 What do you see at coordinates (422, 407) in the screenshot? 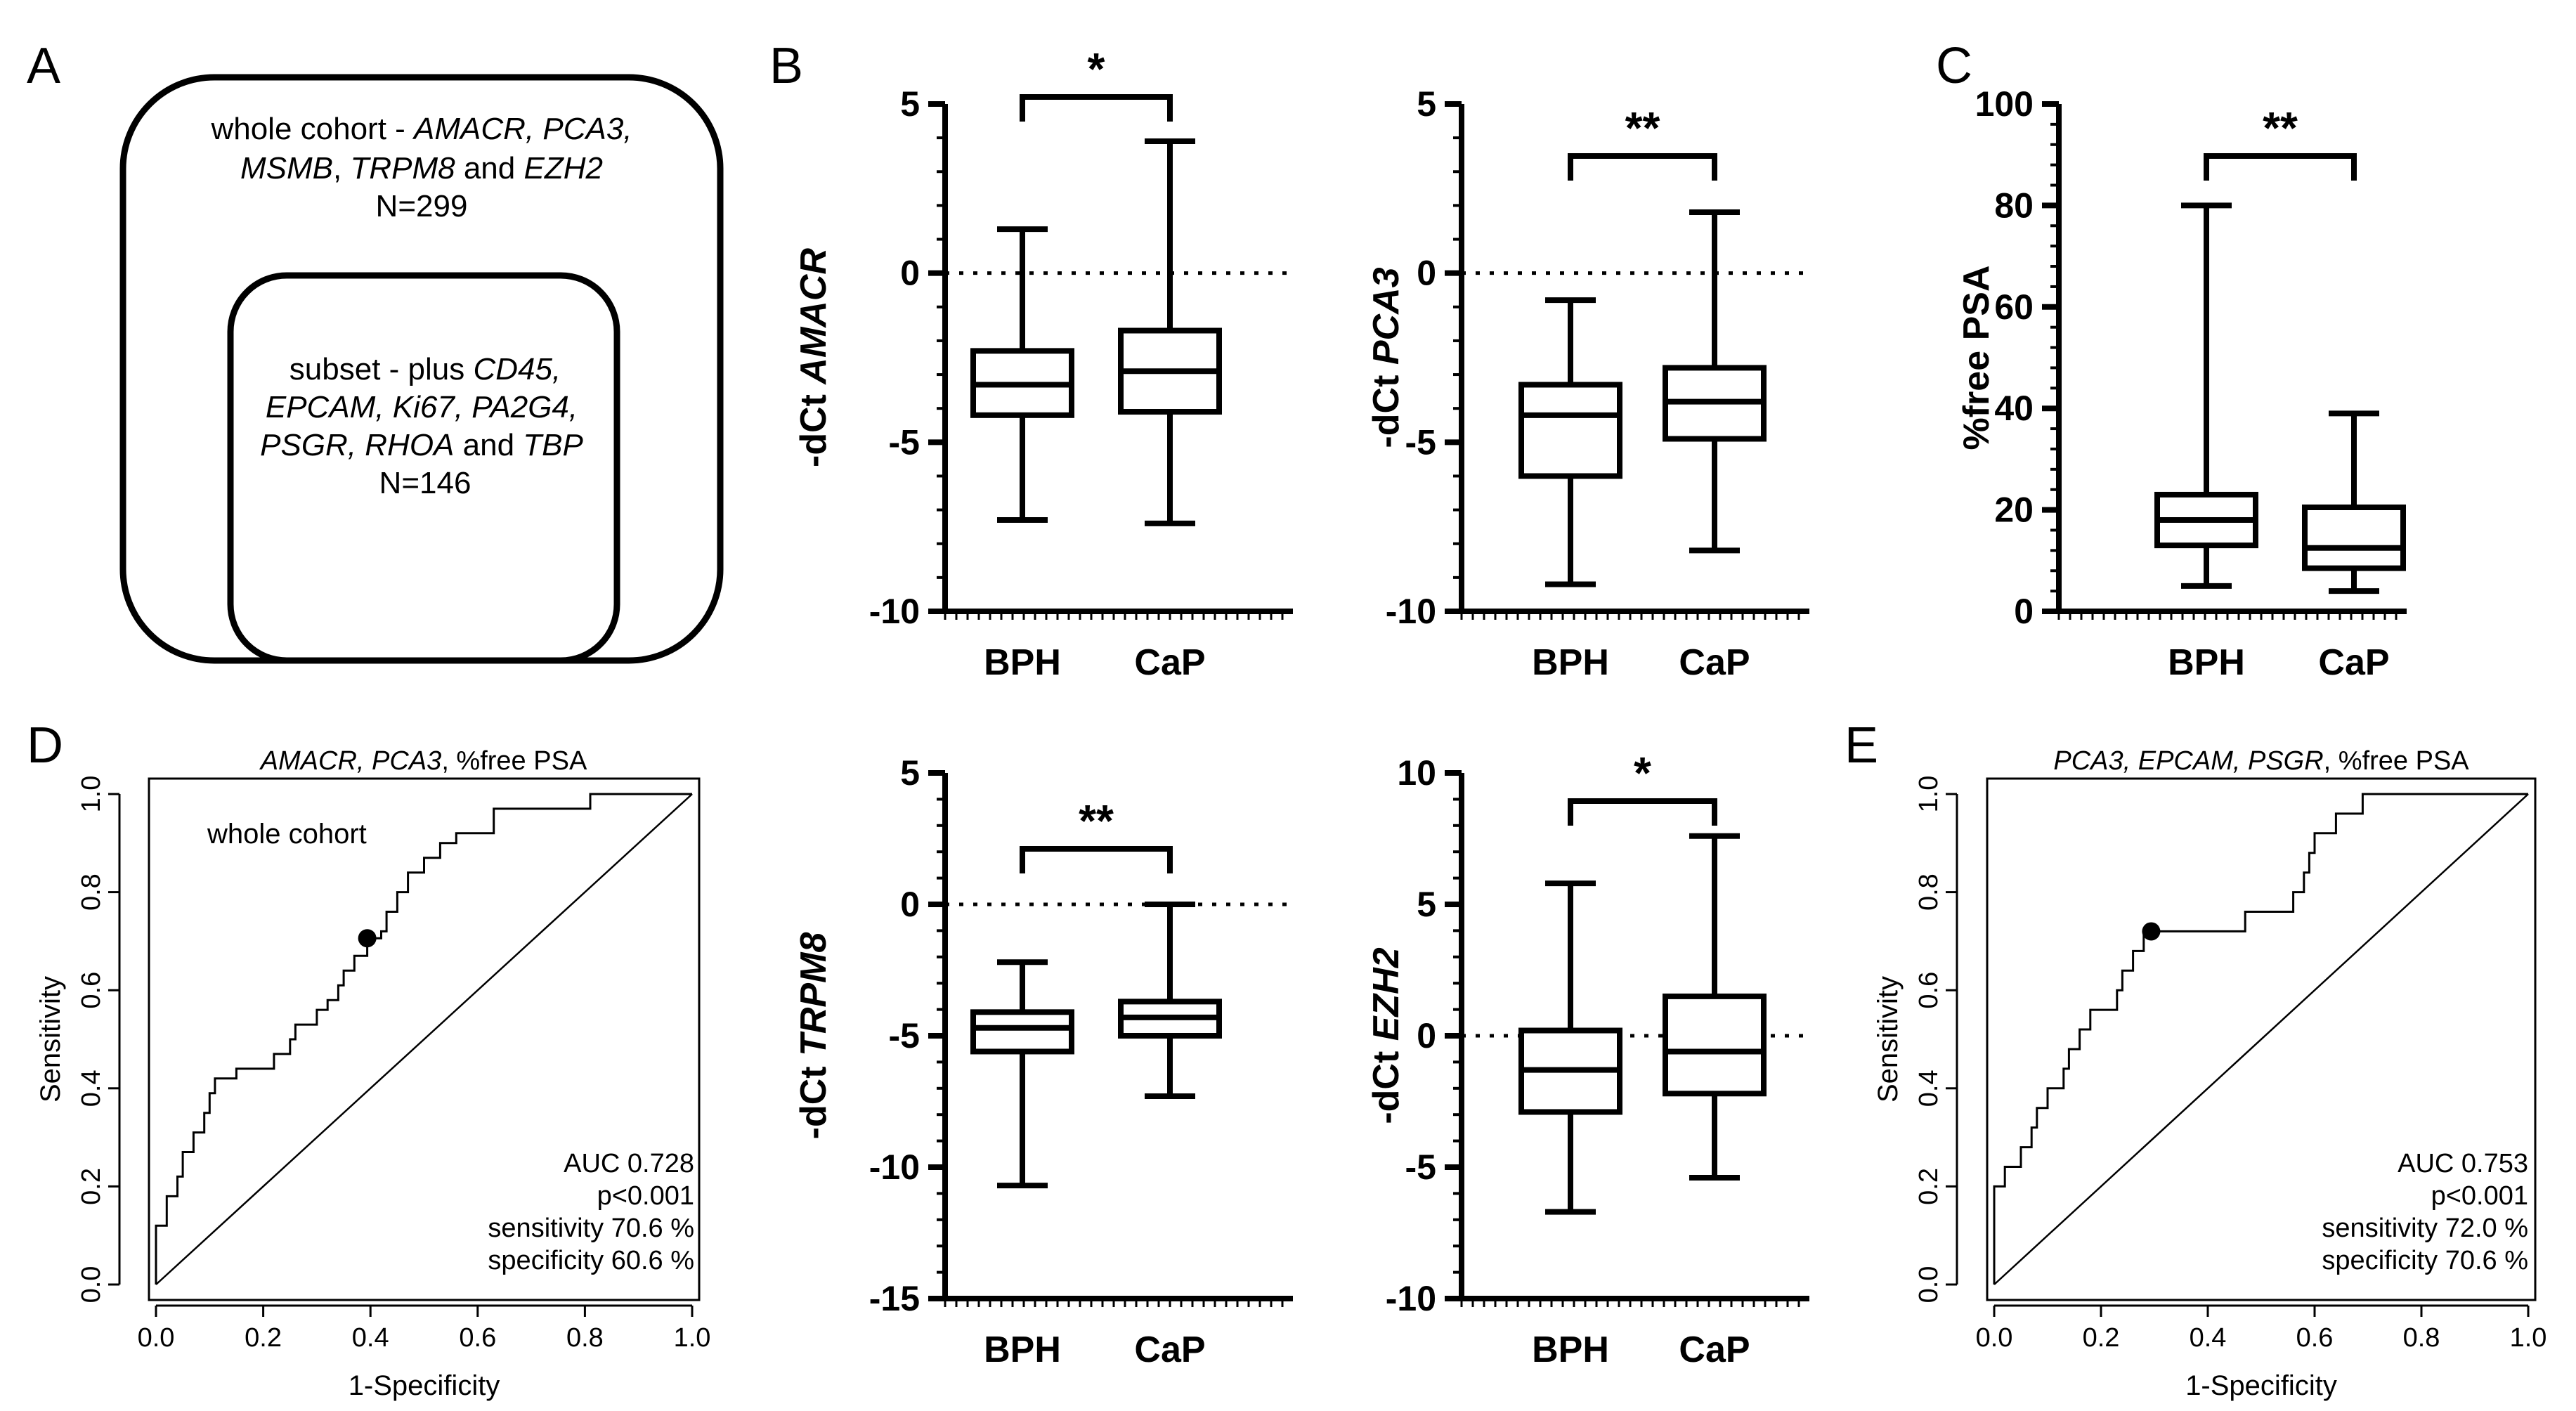
I see `subset-label-line2: EPCAM, Ki67, PA2G4,` at bounding box center [422, 407].